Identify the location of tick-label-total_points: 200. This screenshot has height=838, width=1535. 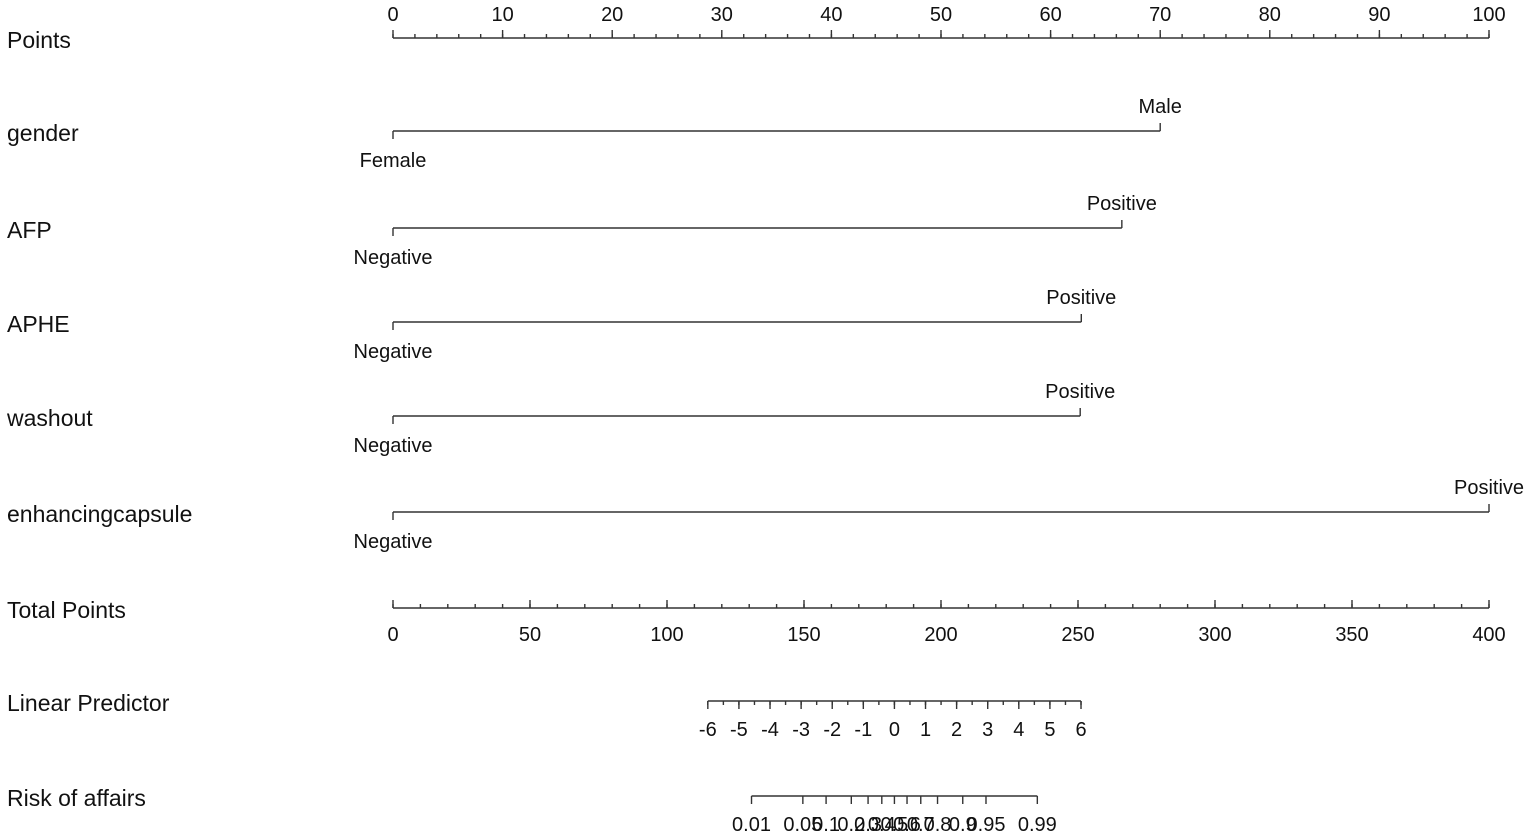
(940, 635).